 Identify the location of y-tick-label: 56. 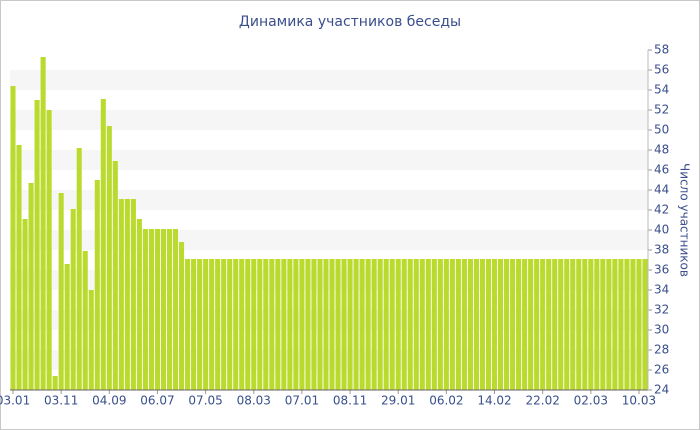
(661, 70).